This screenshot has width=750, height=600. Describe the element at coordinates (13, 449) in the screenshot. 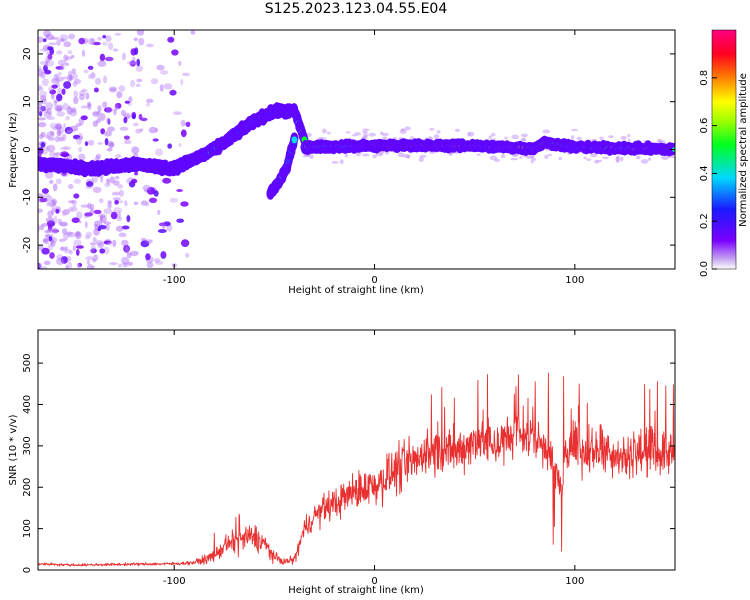

I see `snr-y-label: SNR (10 * v/v)` at that location.